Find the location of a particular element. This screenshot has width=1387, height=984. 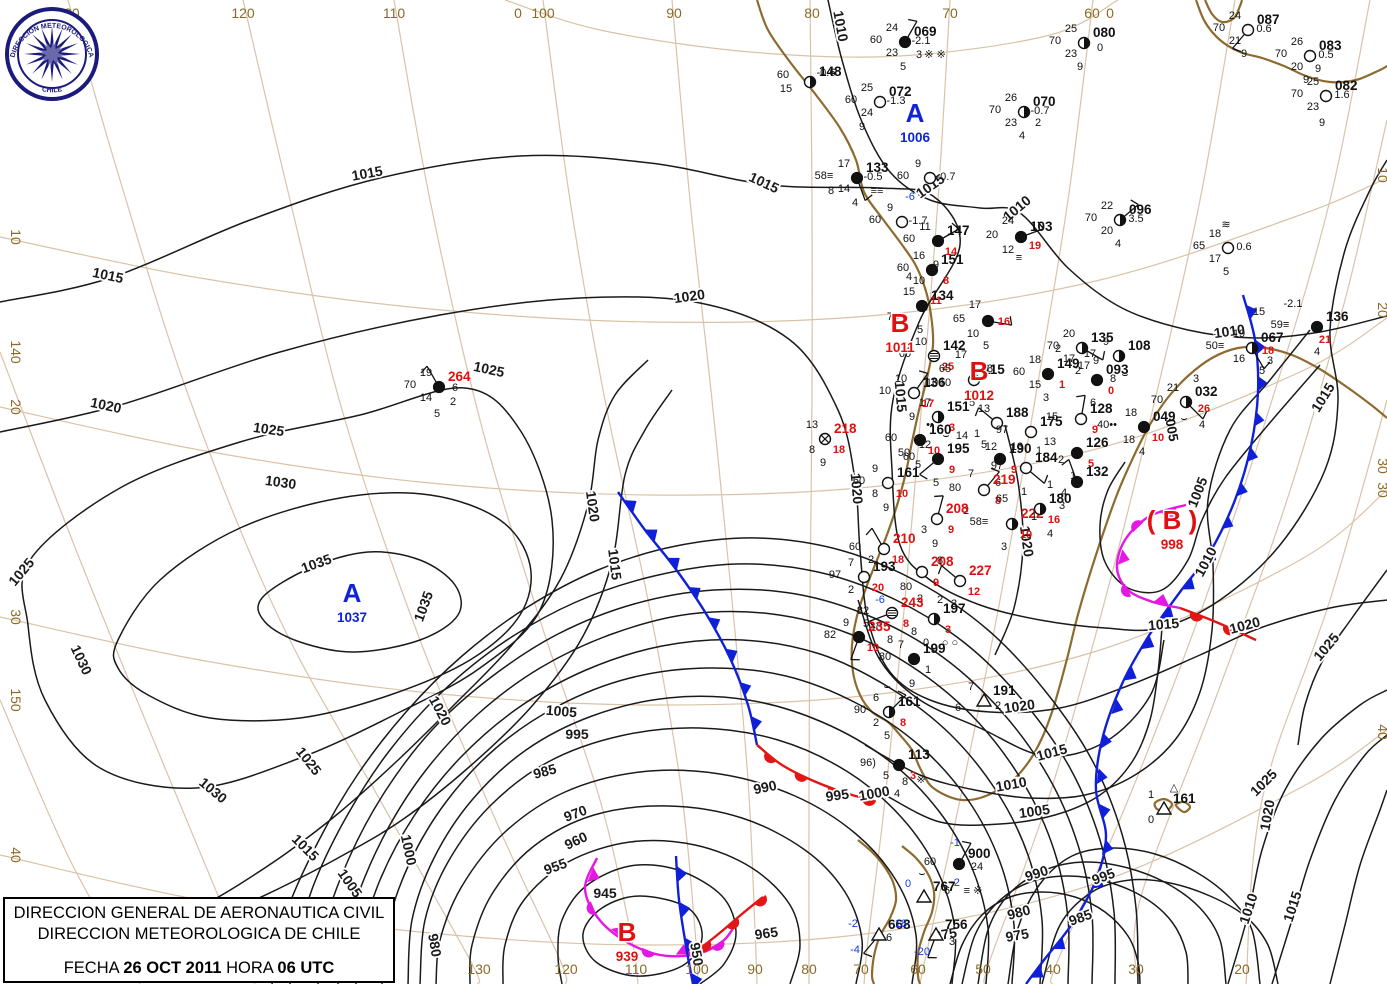

station-plot-049: 049 10 18 40•• 18 4 is located at coordinates (1136, 432).